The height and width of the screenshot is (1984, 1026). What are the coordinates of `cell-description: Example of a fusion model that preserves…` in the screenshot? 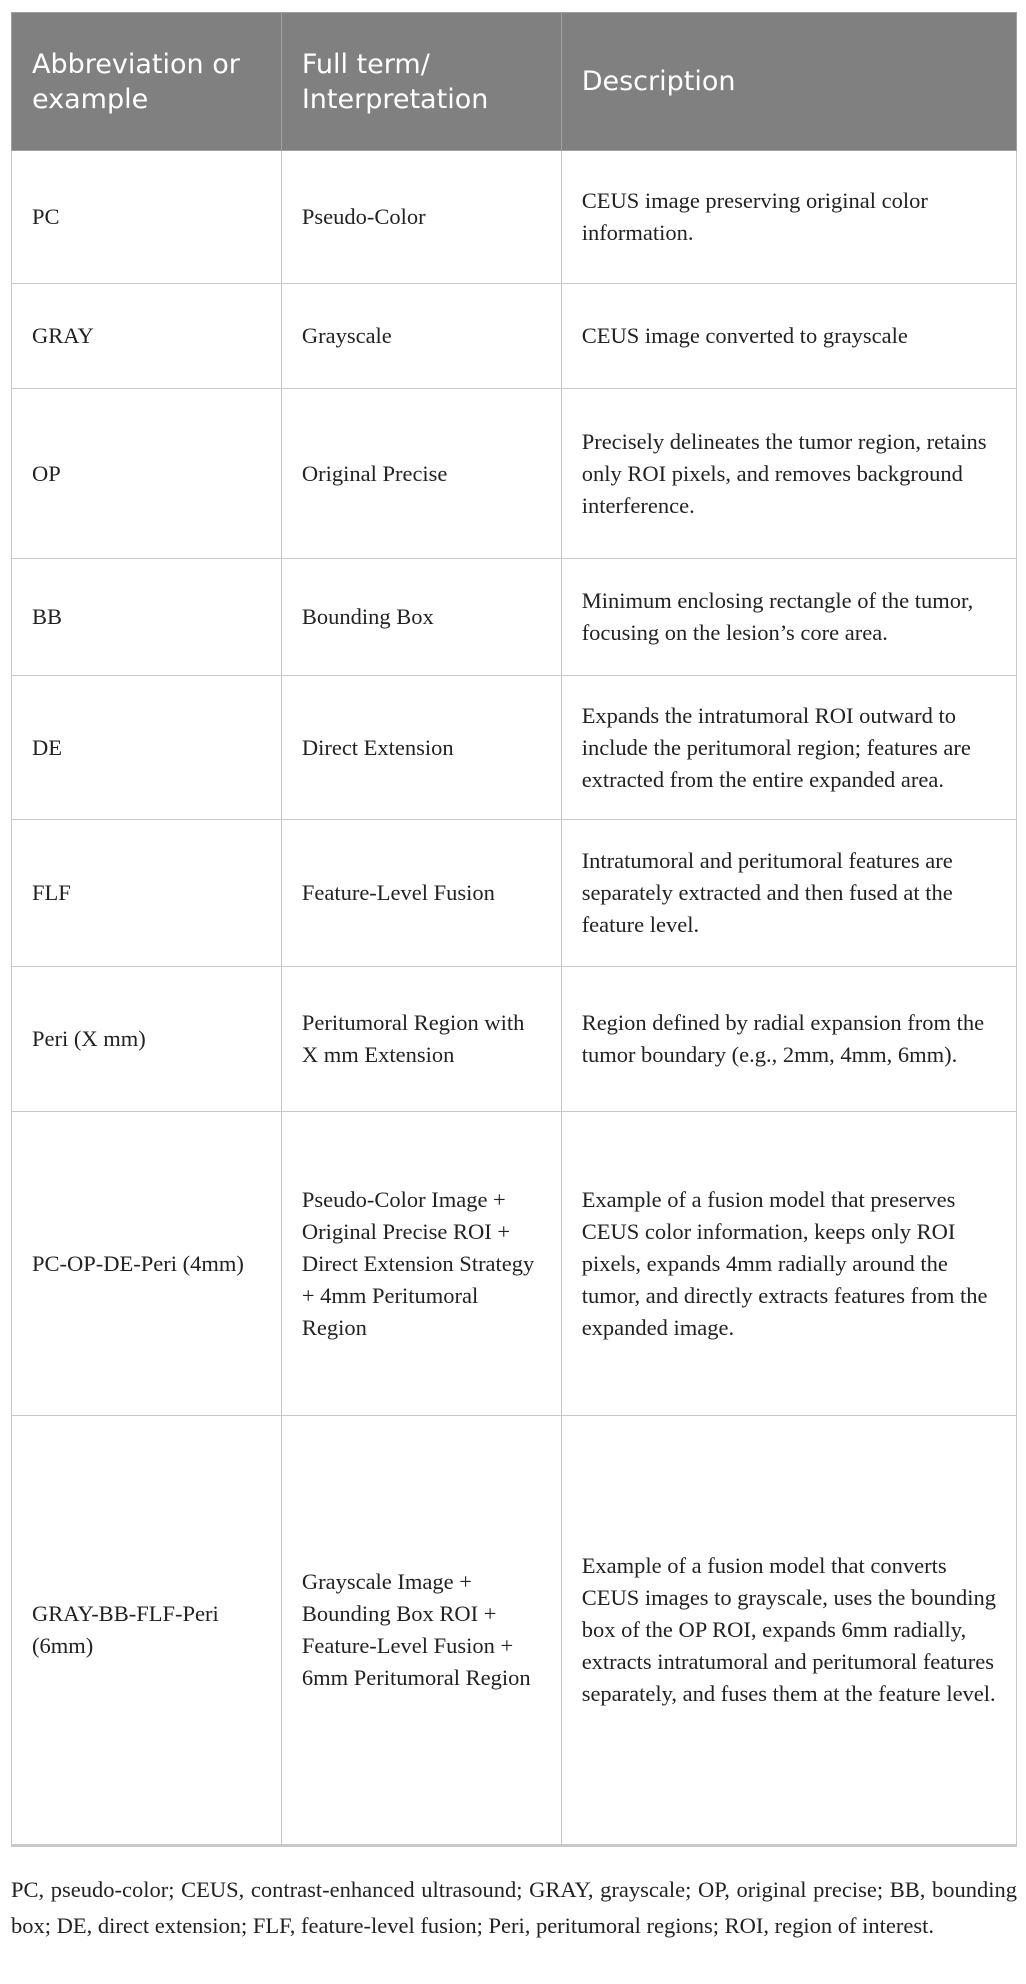 It's located at (789, 1263).